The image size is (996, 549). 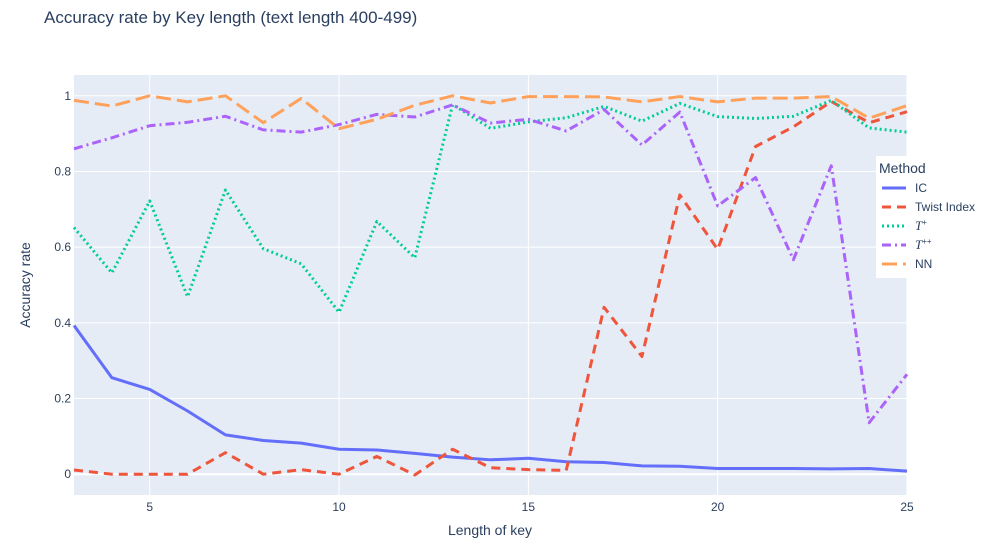 I want to click on legend-label: NN, so click(x=923, y=264).